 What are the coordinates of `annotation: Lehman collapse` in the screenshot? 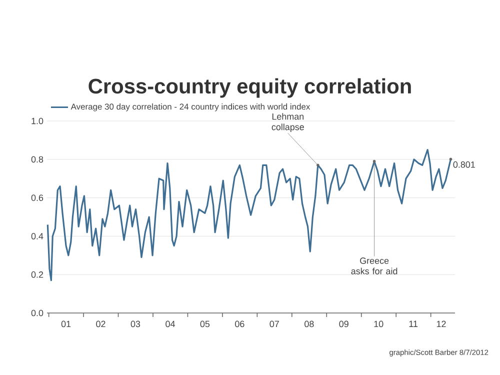 It's located at (288, 122).